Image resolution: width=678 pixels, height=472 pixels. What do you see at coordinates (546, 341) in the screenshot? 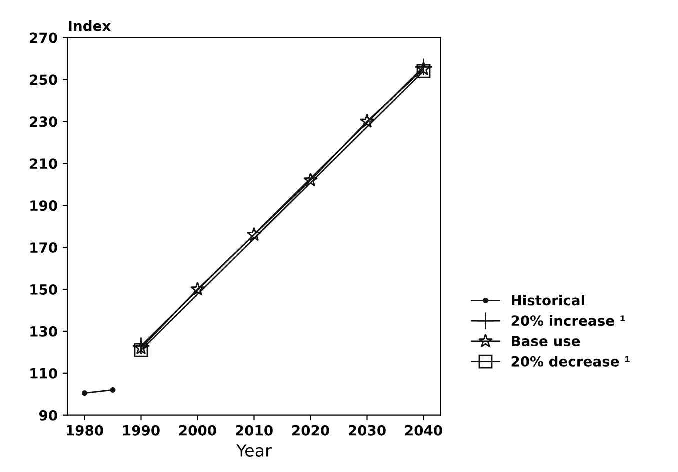
I see `legend-label: Base use` at bounding box center [546, 341].